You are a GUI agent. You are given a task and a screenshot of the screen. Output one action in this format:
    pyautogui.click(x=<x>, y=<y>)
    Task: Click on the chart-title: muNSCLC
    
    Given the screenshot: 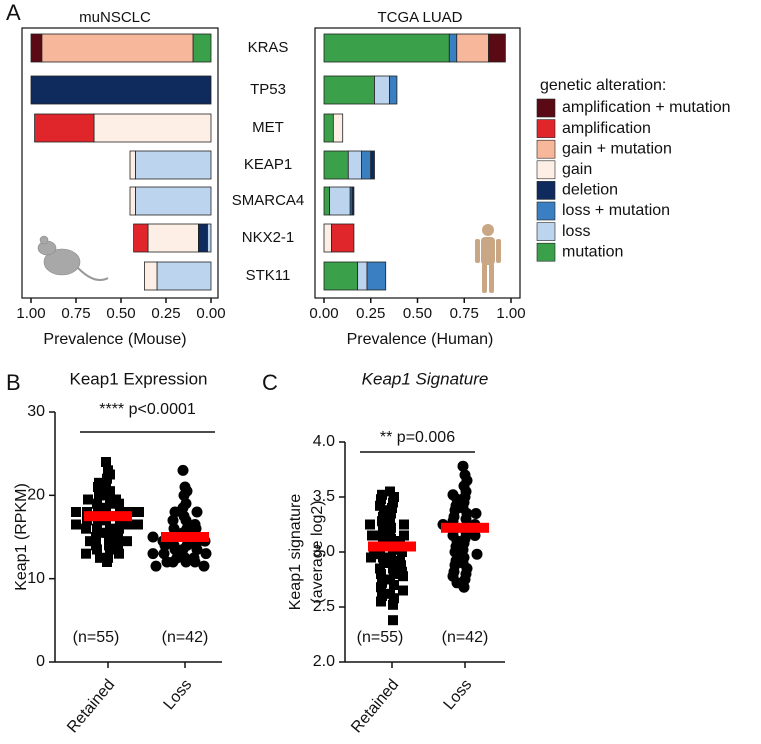 What is the action you would take?
    pyautogui.click(x=115, y=17)
    